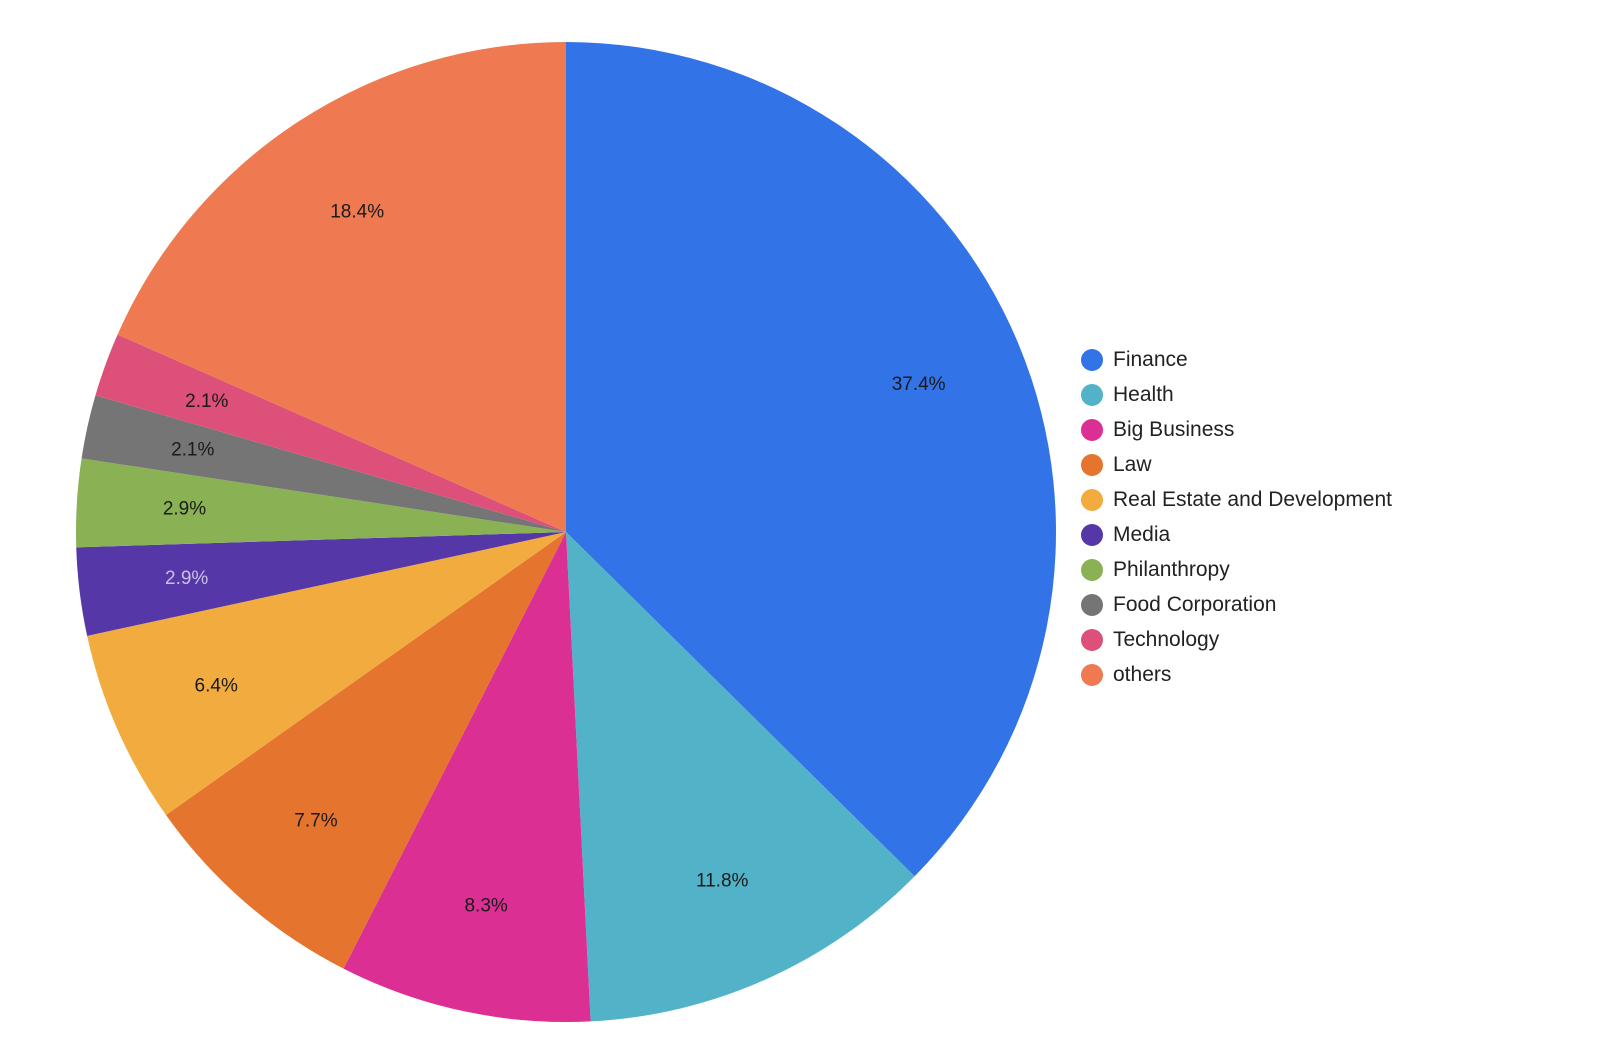 Image resolution: width=1600 pixels, height=1063 pixels. I want to click on legend-swatch-technology, so click(1092, 639).